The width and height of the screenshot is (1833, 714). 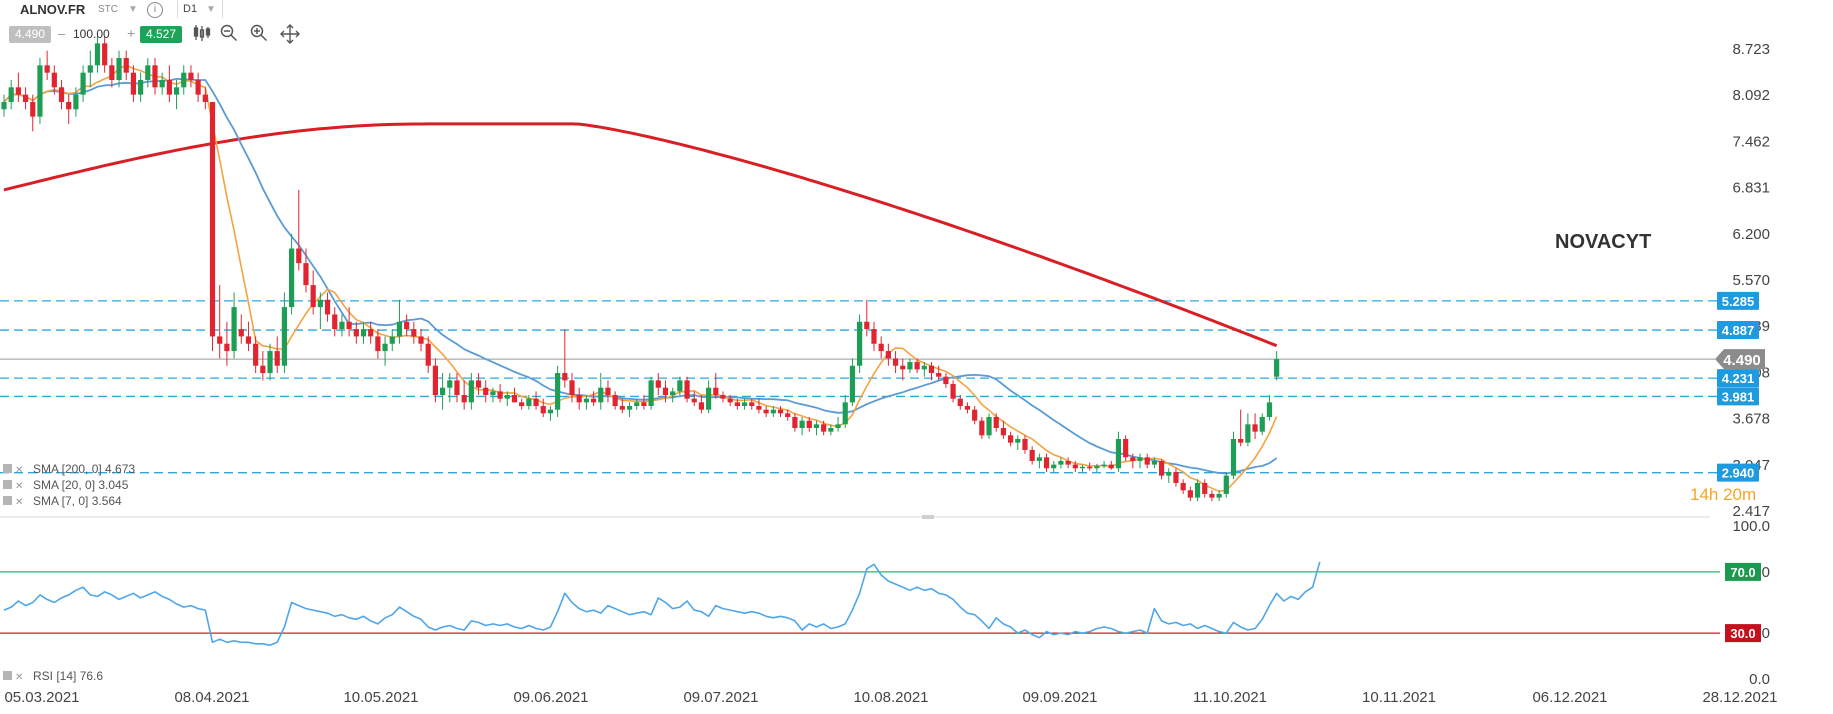 I want to click on price-tick-label: 8.092, so click(x=1751, y=95).